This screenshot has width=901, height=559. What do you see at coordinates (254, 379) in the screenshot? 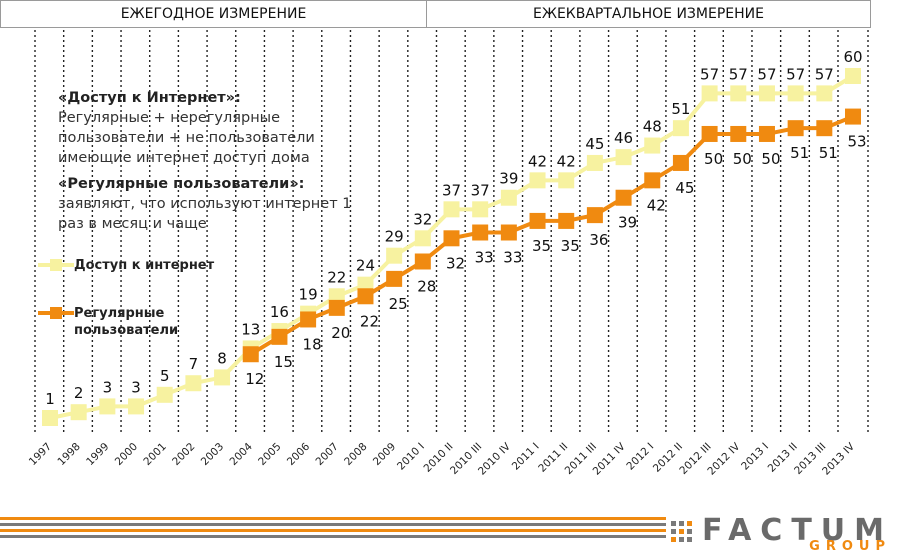
I see `data-label: 12` at bounding box center [254, 379].